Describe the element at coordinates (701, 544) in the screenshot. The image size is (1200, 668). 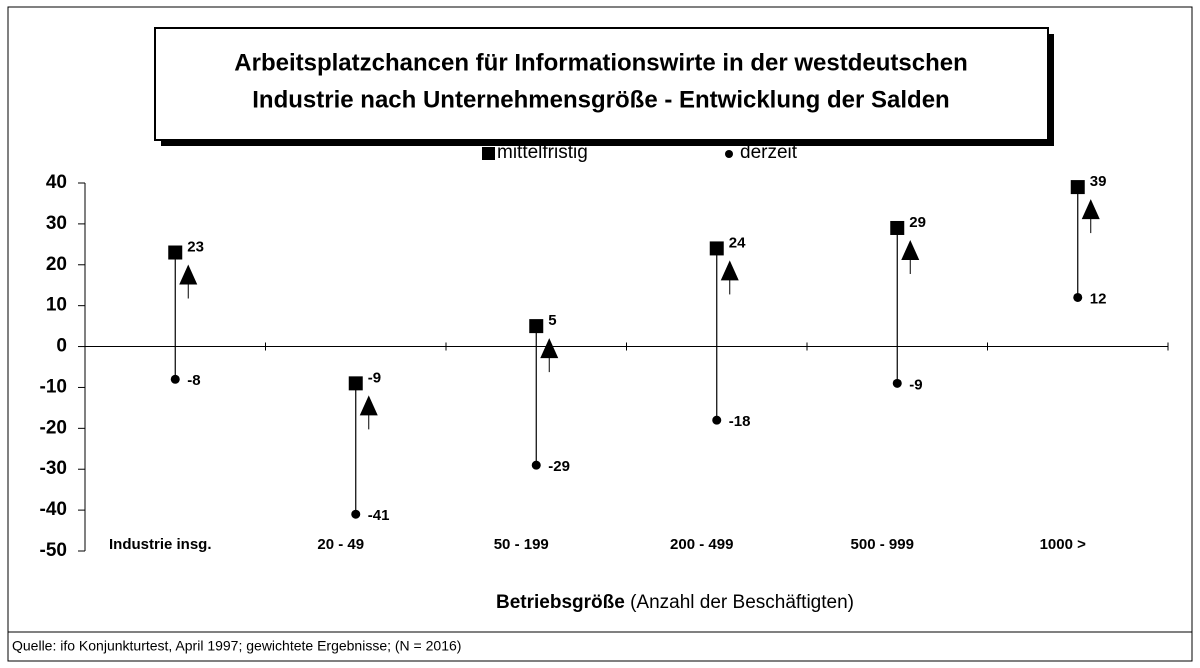
I see `x-tick-label: 200 - 499` at that location.